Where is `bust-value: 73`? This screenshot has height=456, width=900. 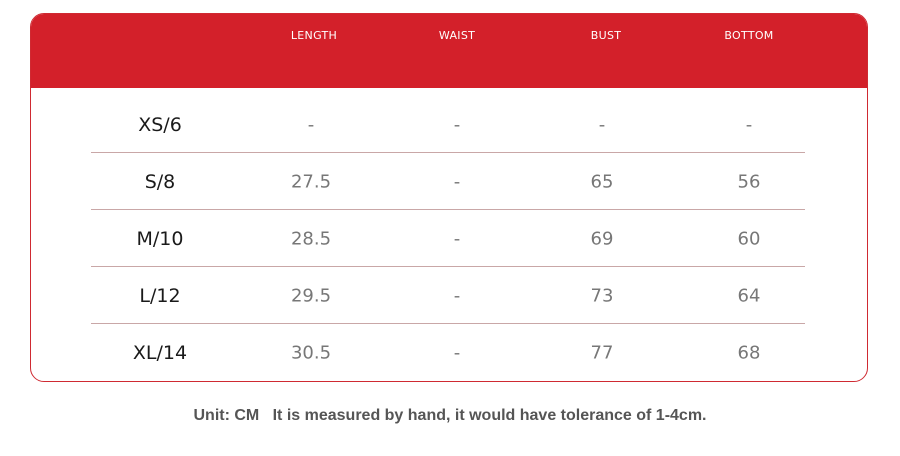
bust-value: 73 is located at coordinates (602, 295).